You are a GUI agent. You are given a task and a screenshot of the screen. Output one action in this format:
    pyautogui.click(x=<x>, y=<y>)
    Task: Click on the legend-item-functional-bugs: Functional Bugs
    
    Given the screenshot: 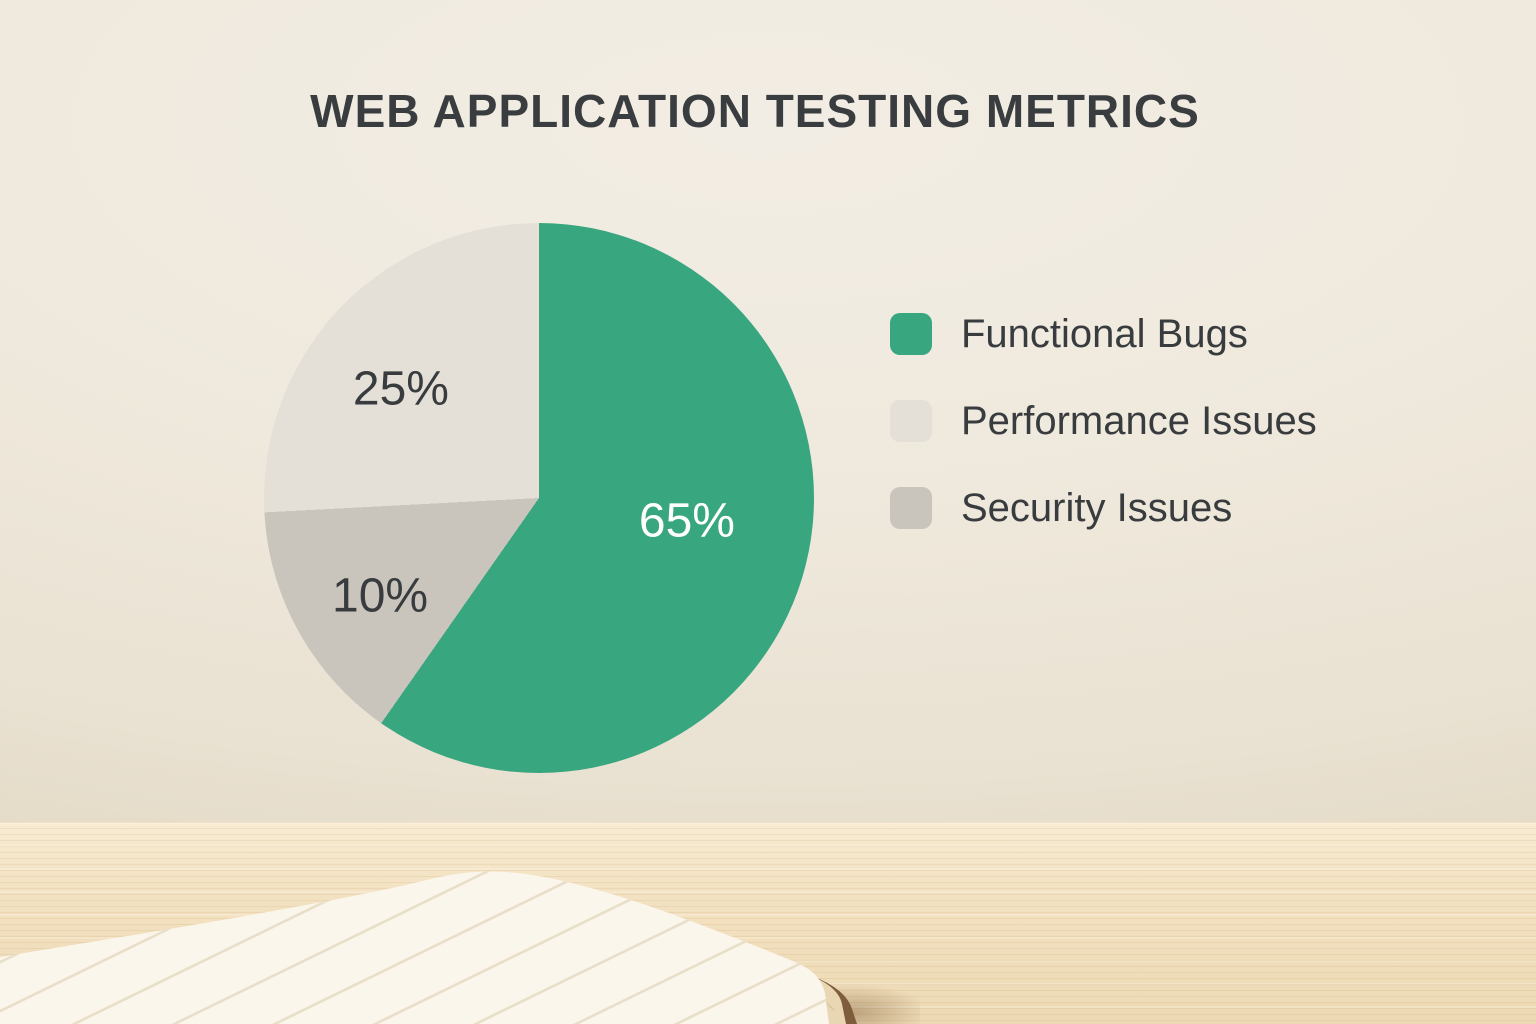 What is the action you would take?
    pyautogui.click(x=1103, y=334)
    